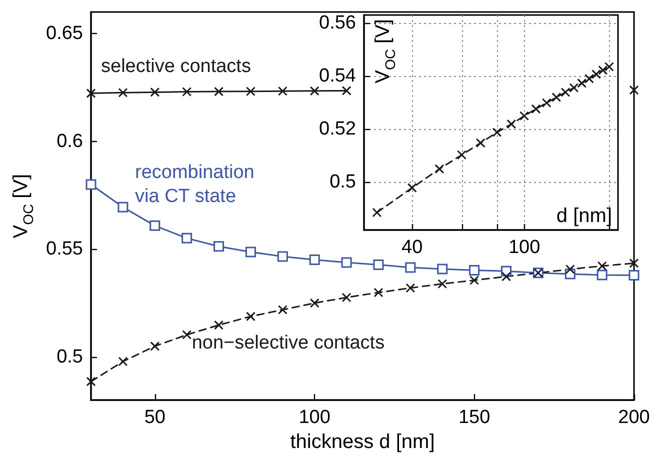  Describe the element at coordinates (64, 249) in the screenshot. I see `y-tick-label: 0.55` at that location.